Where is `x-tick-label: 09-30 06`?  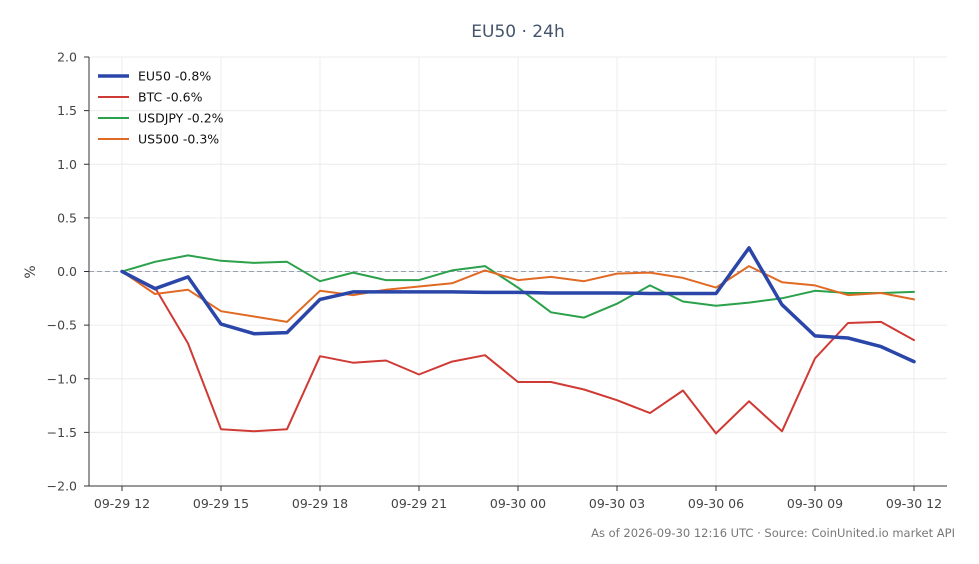
x-tick-label: 09-30 06 is located at coordinates (716, 503).